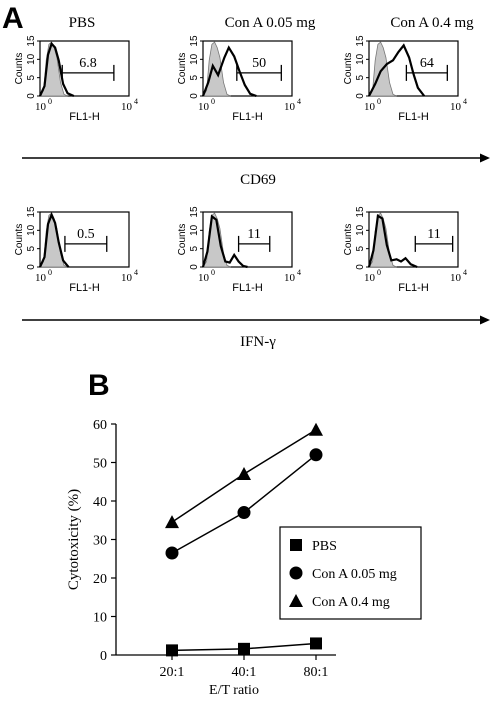 The width and height of the screenshot is (495, 705). What do you see at coordinates (354, 574) in the screenshot?
I see `legend-label-1: Con A 0.05 mg` at bounding box center [354, 574].